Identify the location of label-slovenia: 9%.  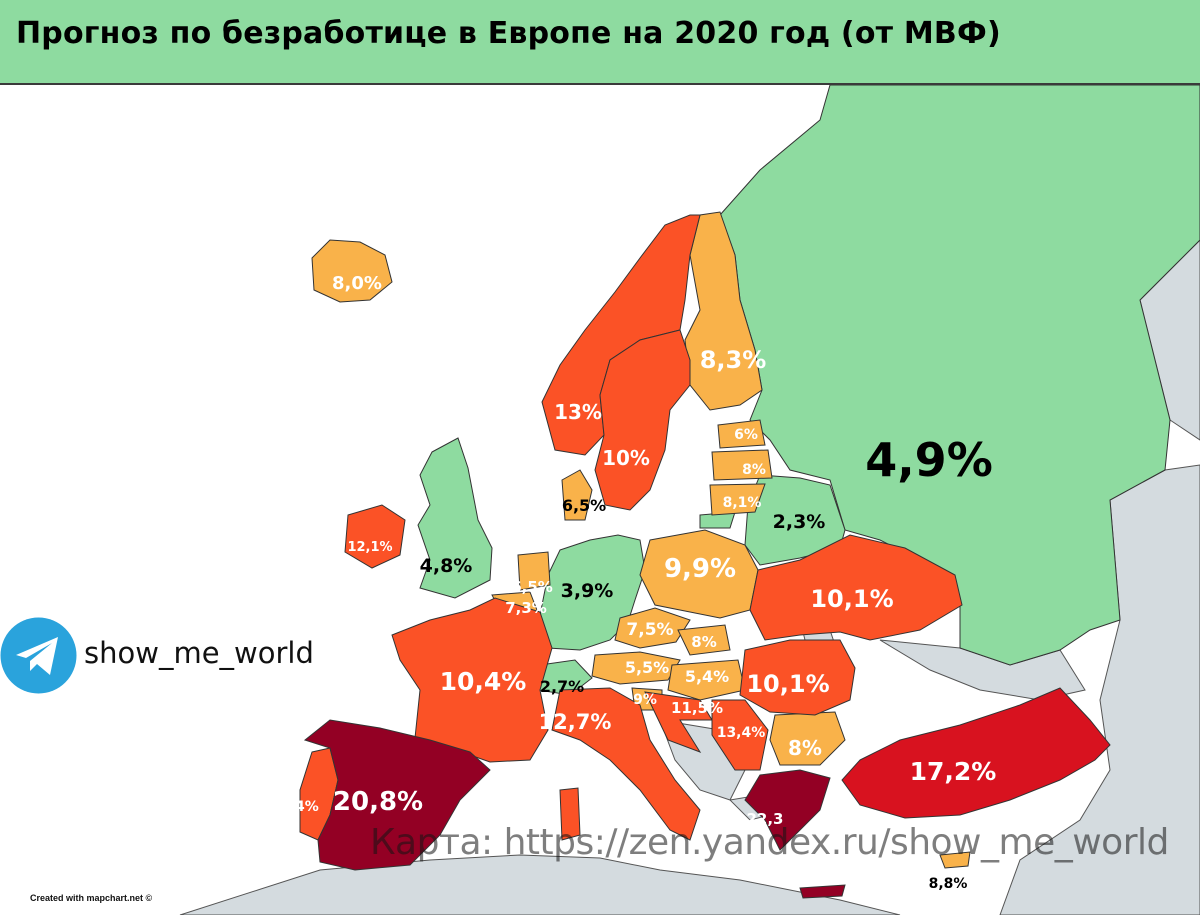
(645, 700).